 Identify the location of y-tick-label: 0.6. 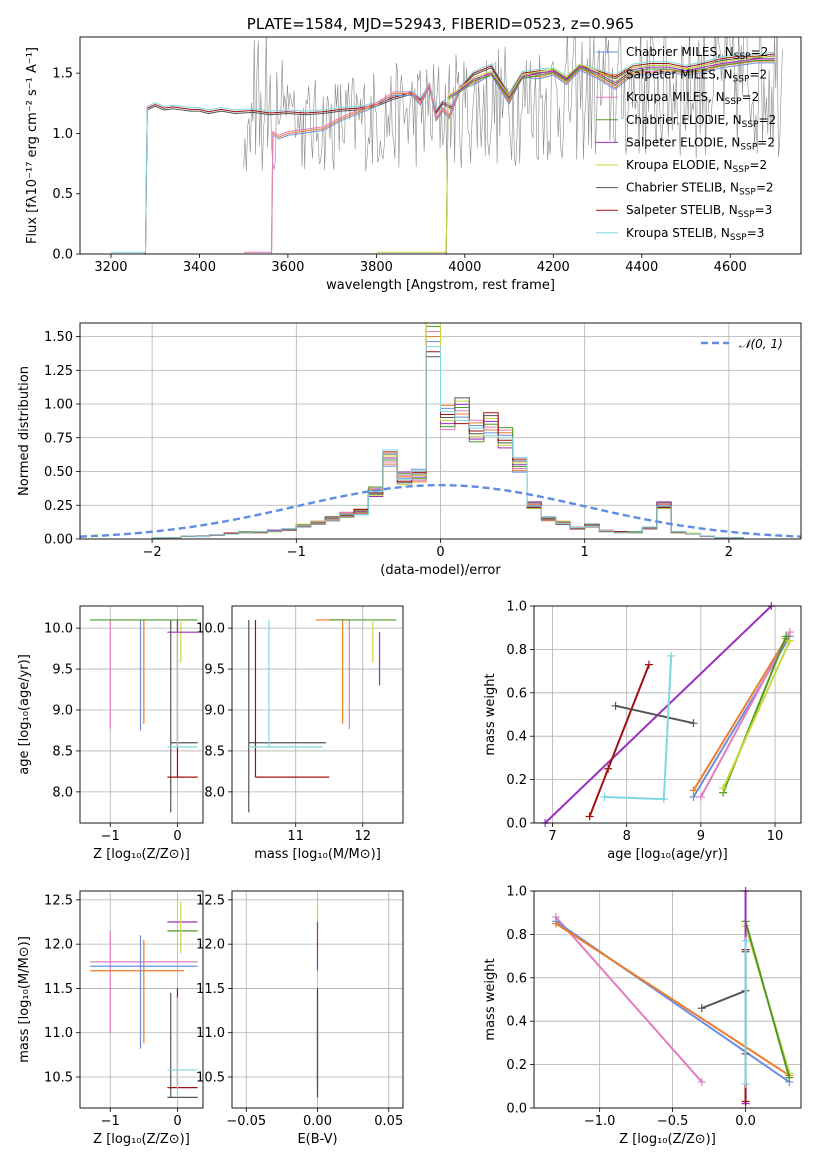
(516, 693).